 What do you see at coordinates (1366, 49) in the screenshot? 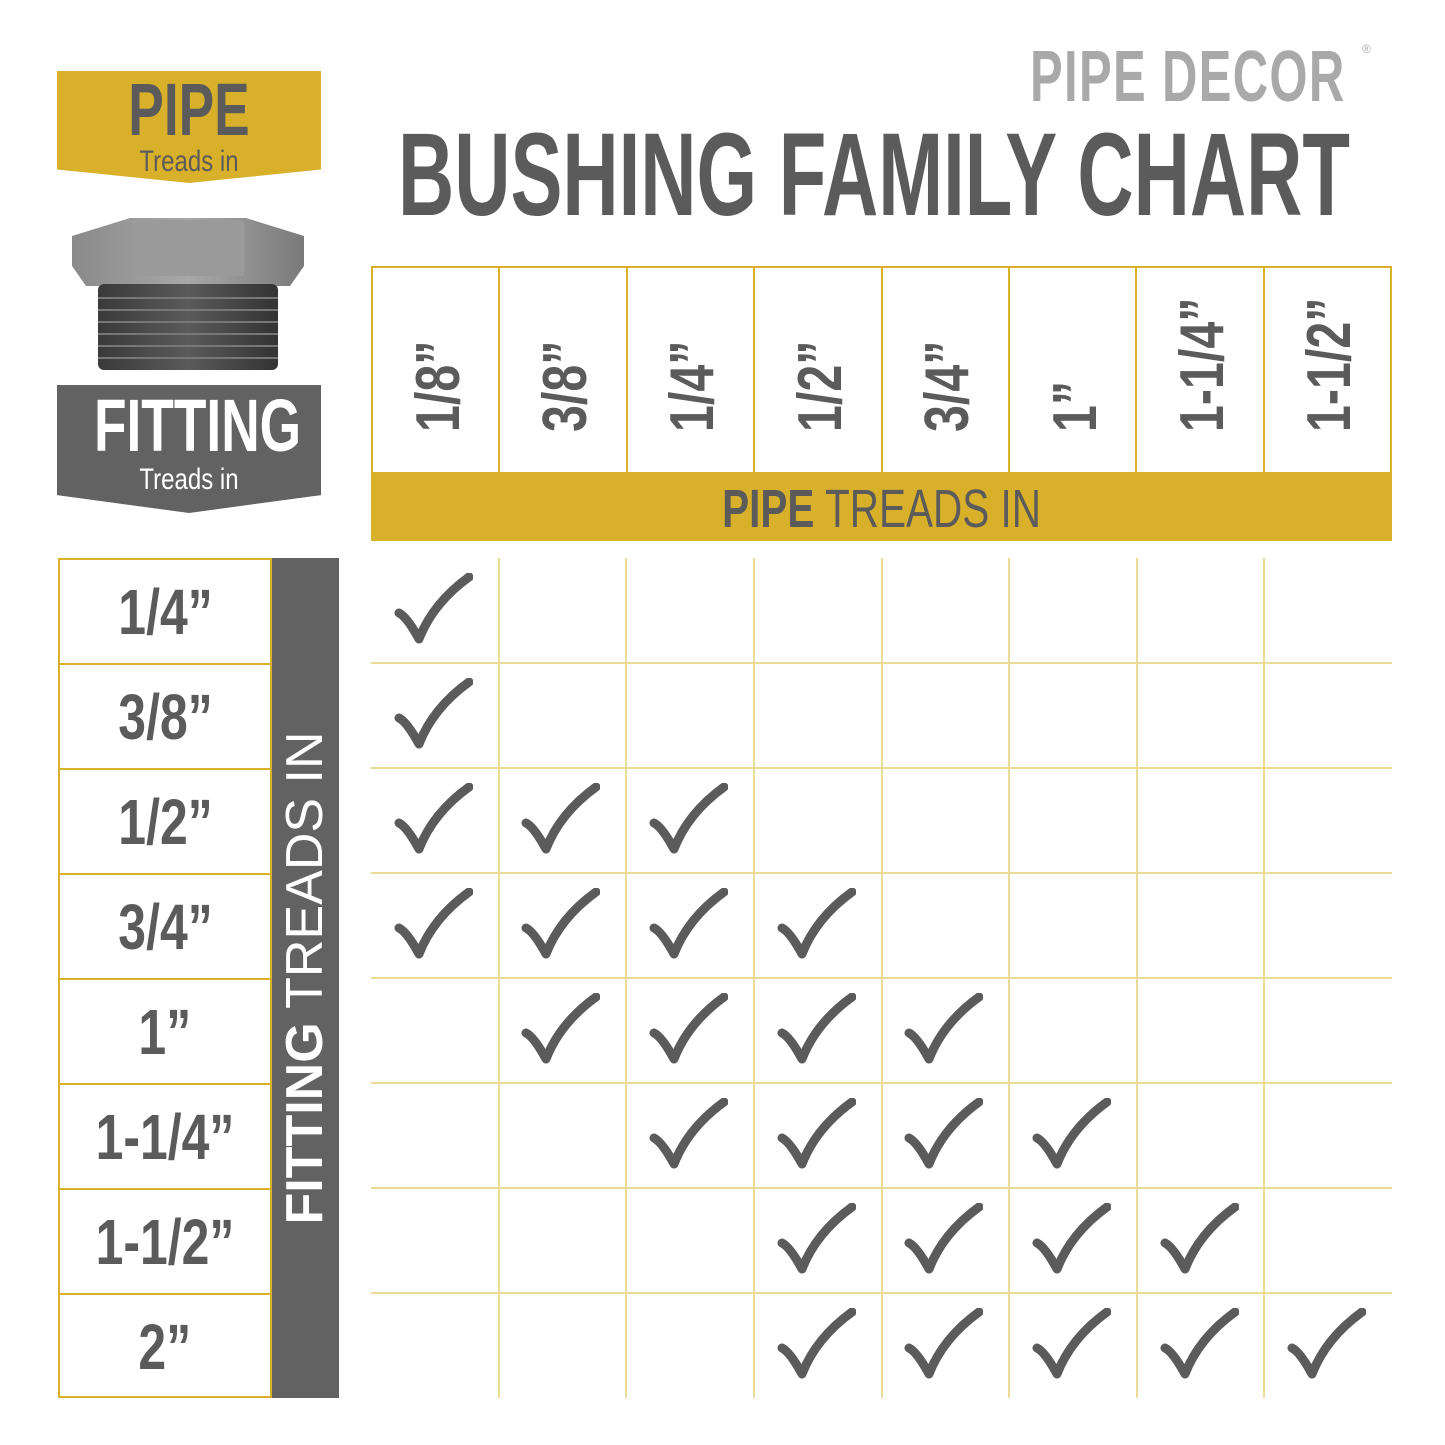
I see `registered-mark: ®` at bounding box center [1366, 49].